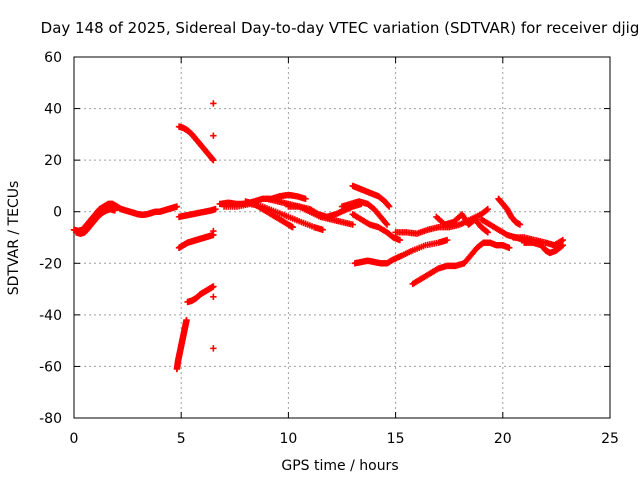  Describe the element at coordinates (50, 264) in the screenshot. I see `y-tick-label: -20` at that location.